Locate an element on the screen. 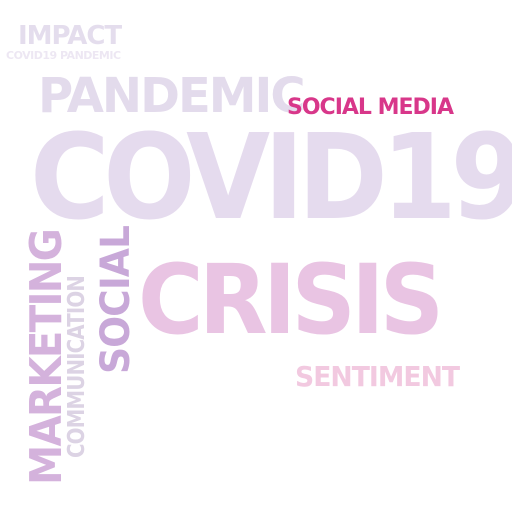  word-covid19-pandemic: COVID19 PANDEMIC is located at coordinates (63, 55).